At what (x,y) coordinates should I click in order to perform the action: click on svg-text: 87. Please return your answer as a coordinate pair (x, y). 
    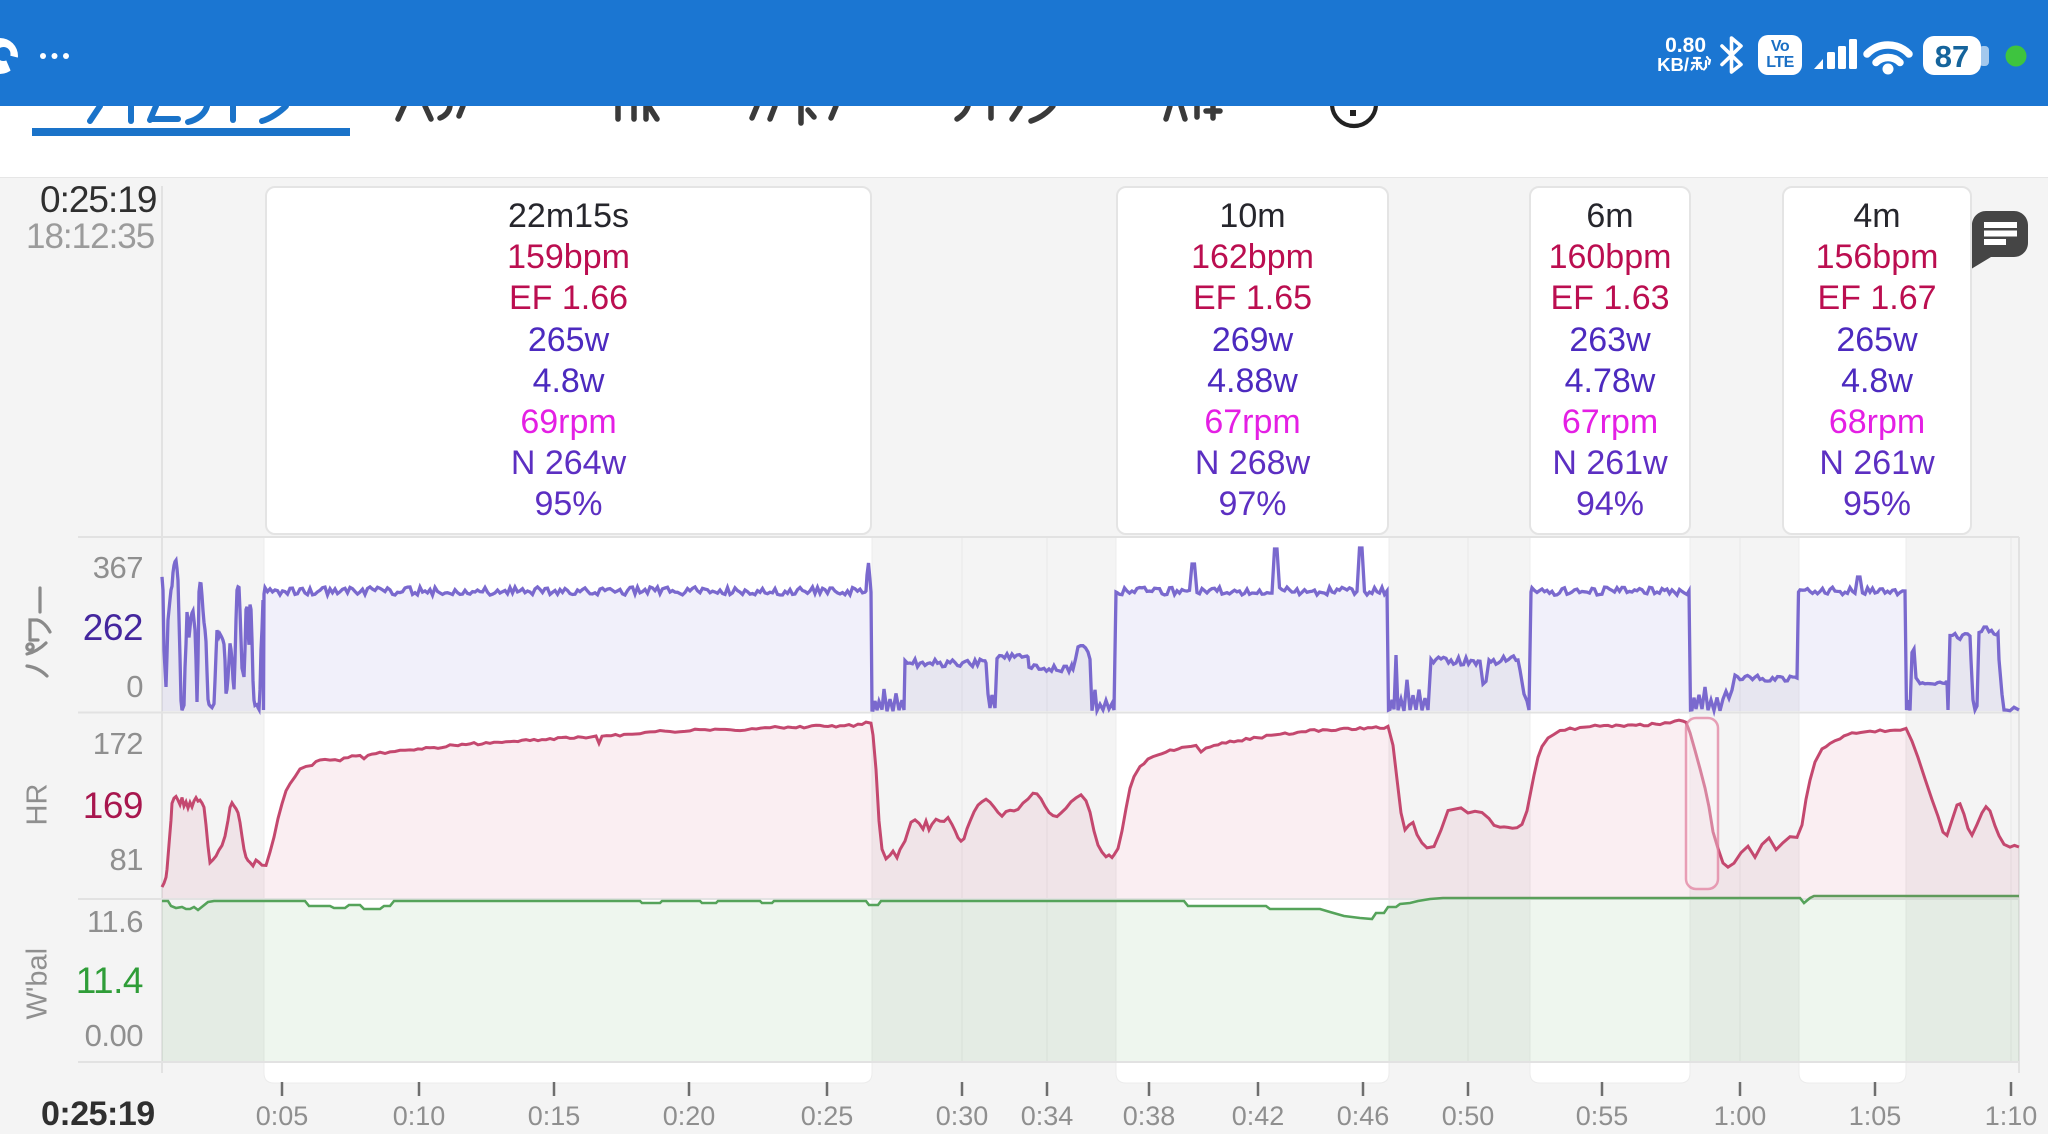
    Looking at the image, I should click on (1952, 56).